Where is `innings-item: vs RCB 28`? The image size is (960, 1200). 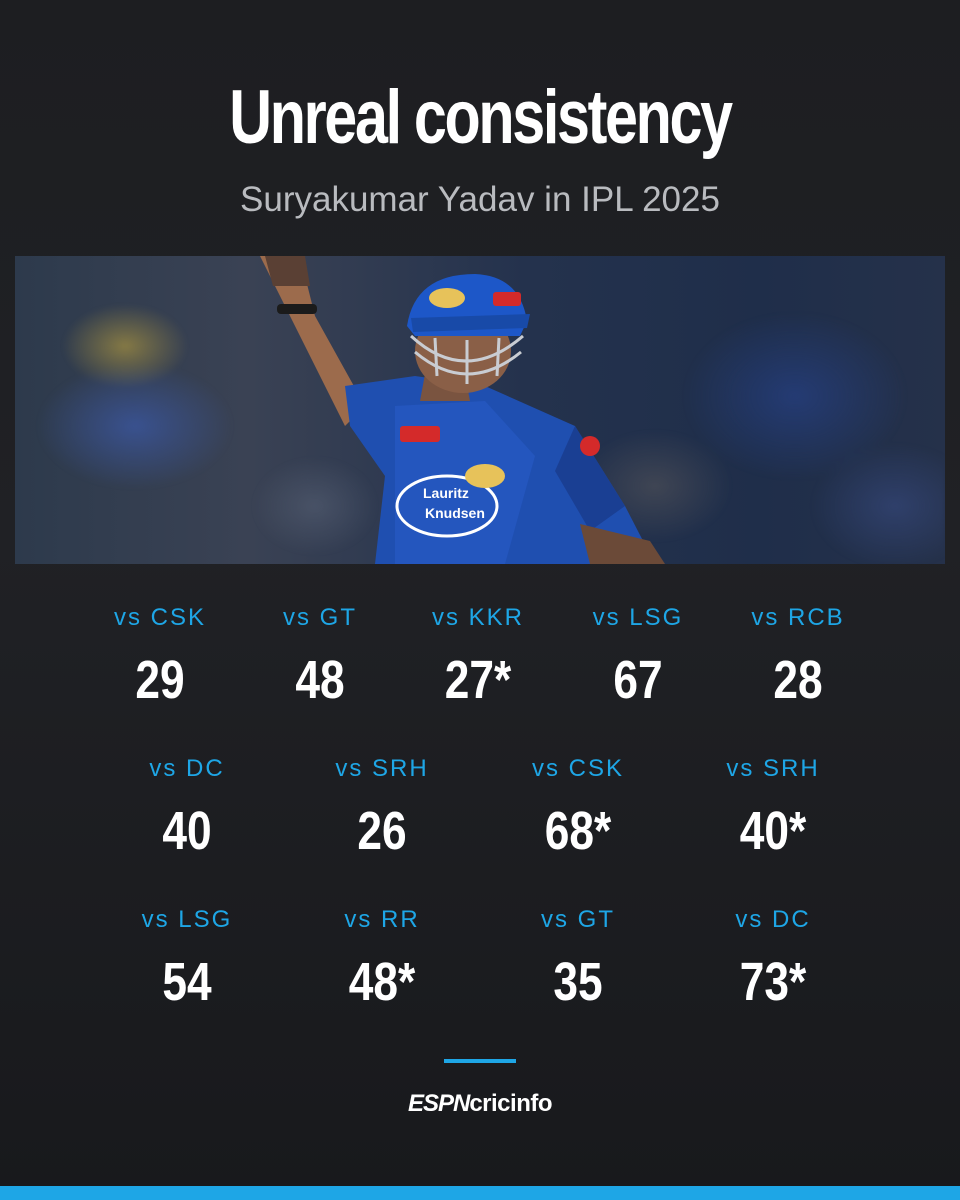 innings-item: vs RCB 28 is located at coordinates (798, 658).